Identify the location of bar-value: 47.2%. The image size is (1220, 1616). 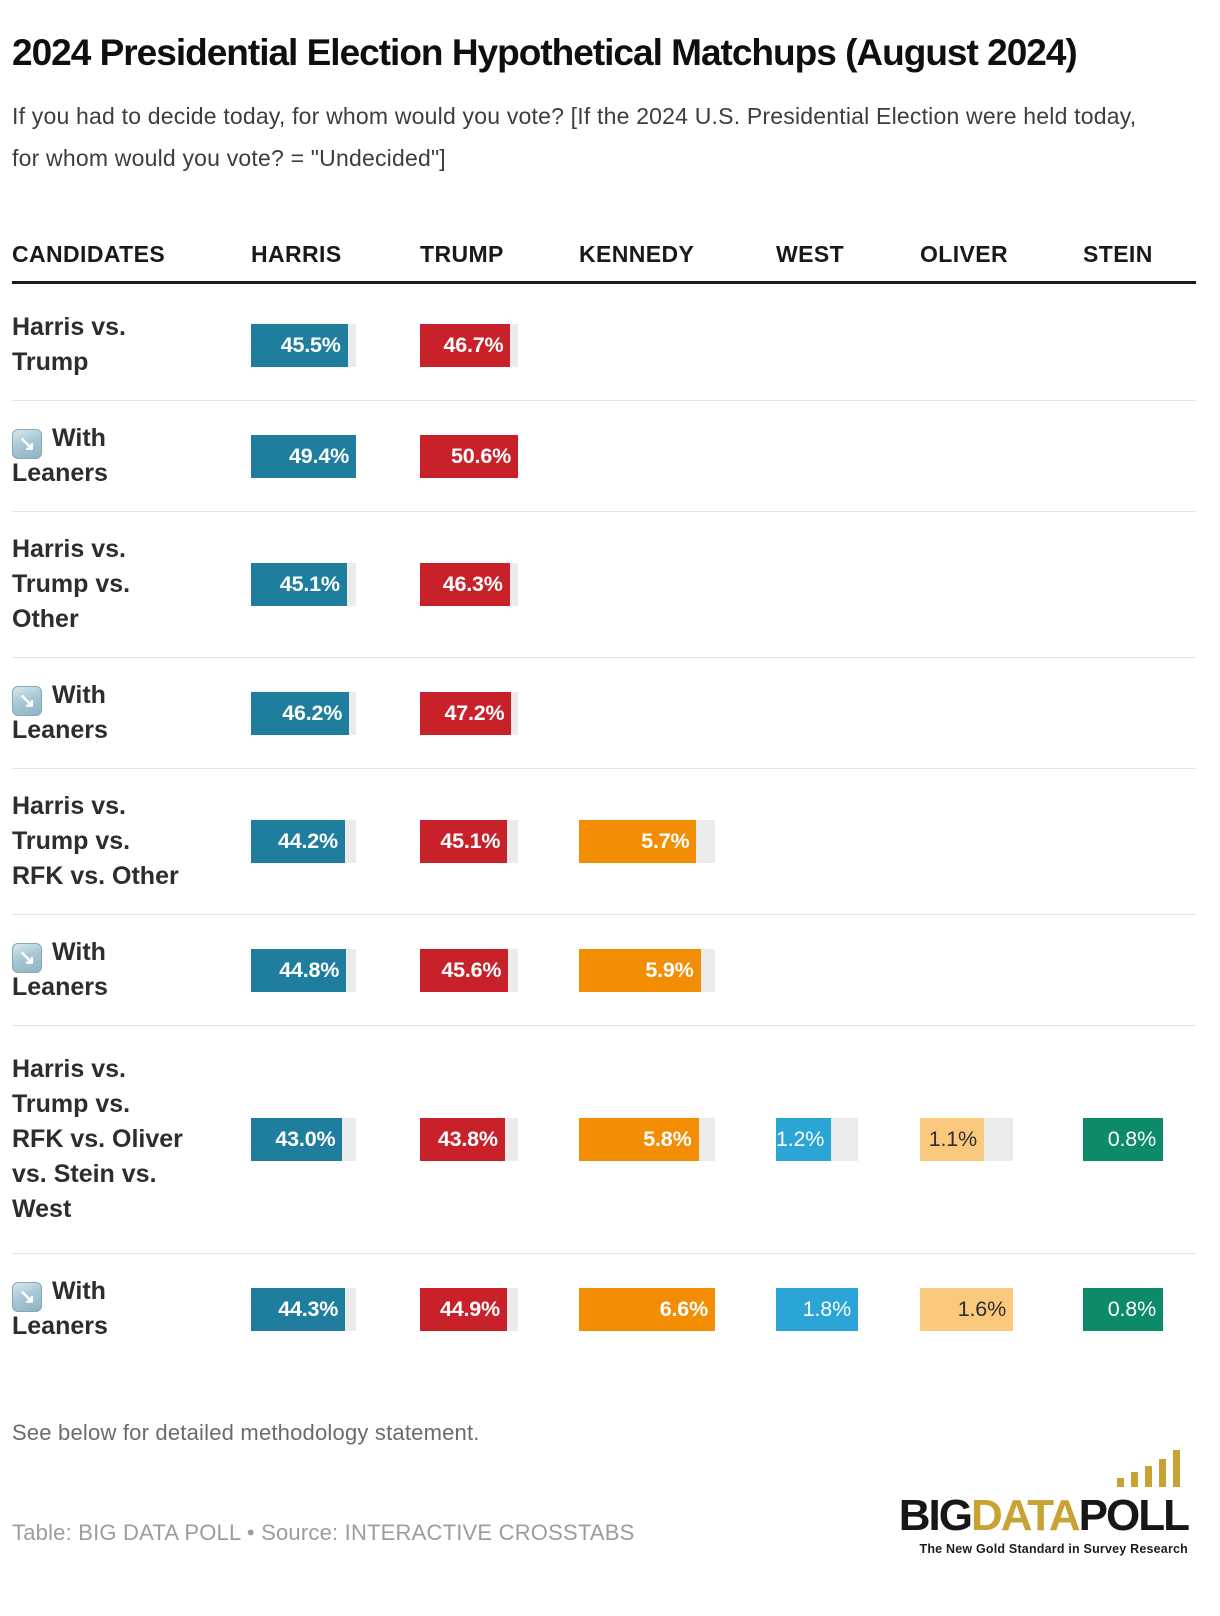
(474, 712).